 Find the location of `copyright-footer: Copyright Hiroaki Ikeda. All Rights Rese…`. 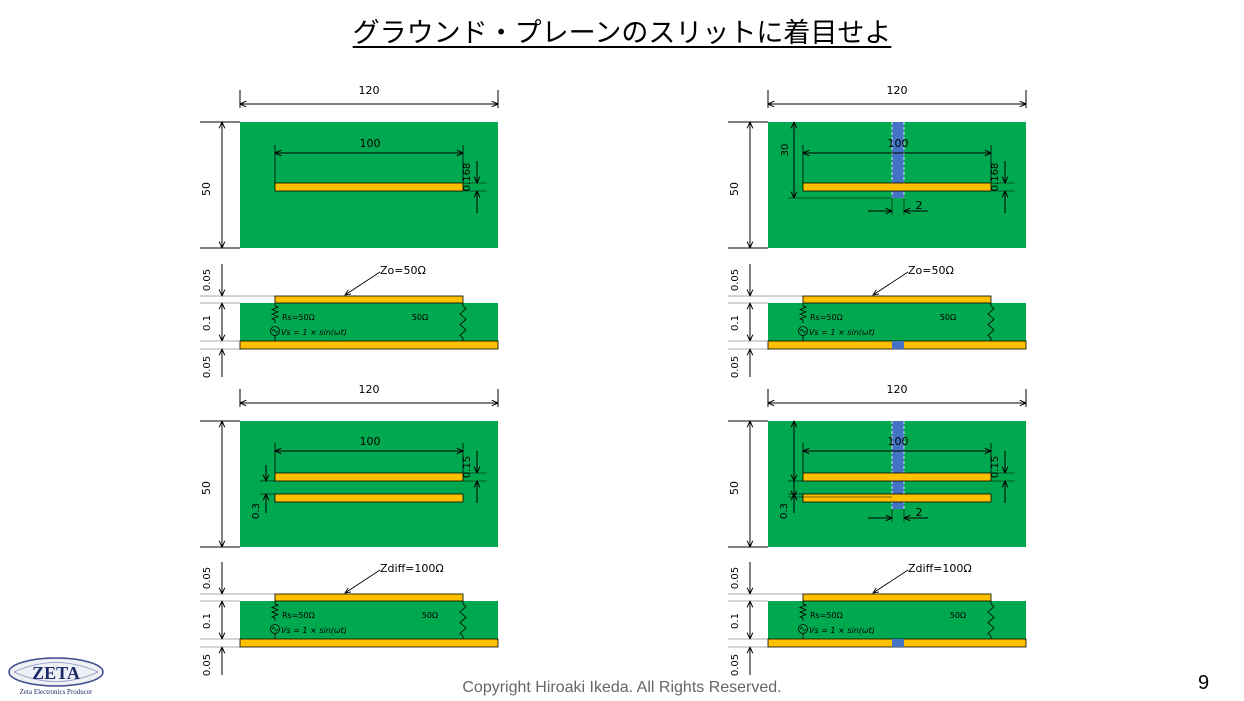

copyright-footer: Copyright Hiroaki Ikeda. All Rights Rese… is located at coordinates (622, 687).